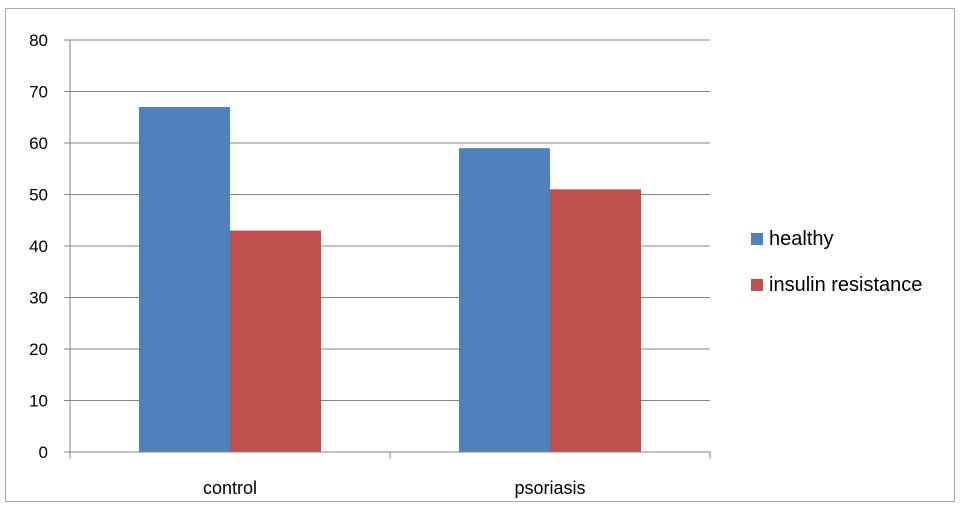  What do you see at coordinates (38, 349) in the screenshot?
I see `y-tick-label: 20` at bounding box center [38, 349].